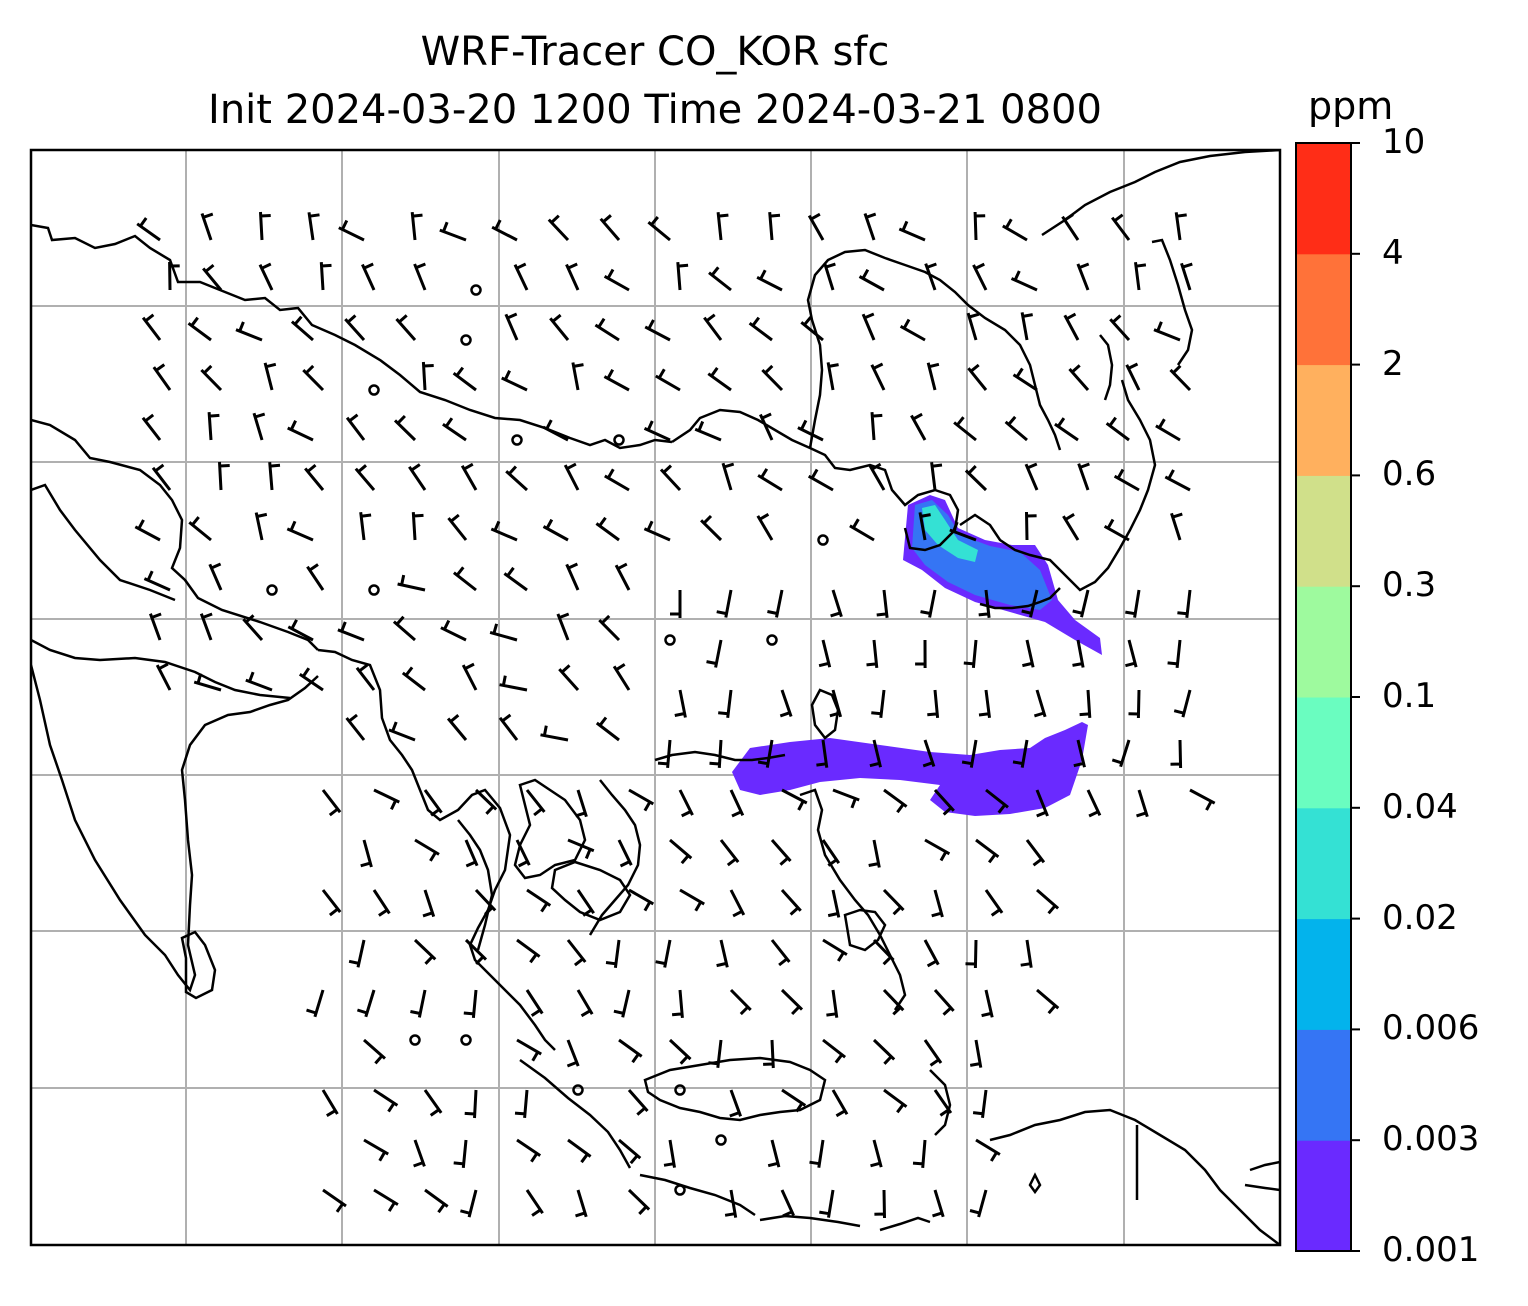 The width and height of the screenshot is (1528, 1306). I want to click on plume-south-china-sea, so click(910, 769).